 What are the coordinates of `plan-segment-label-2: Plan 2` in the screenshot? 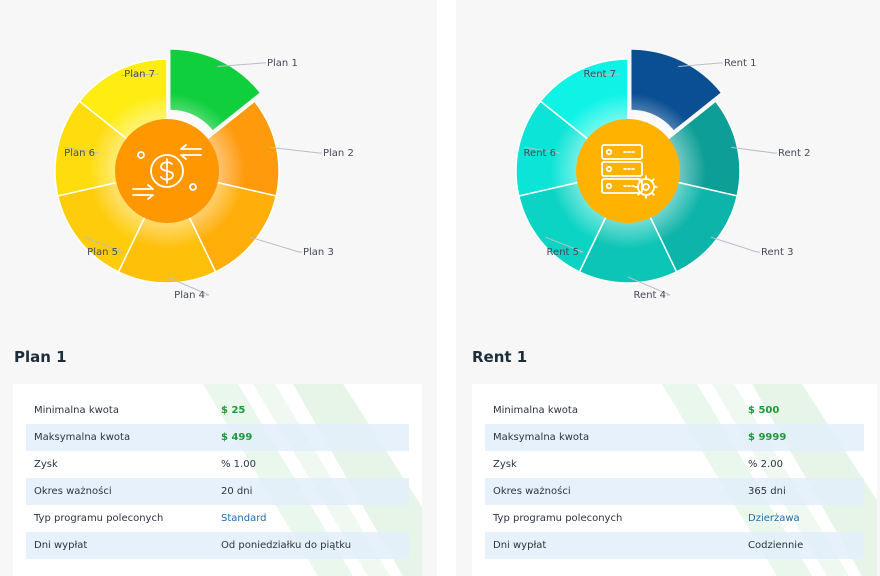 It's located at (338, 153).